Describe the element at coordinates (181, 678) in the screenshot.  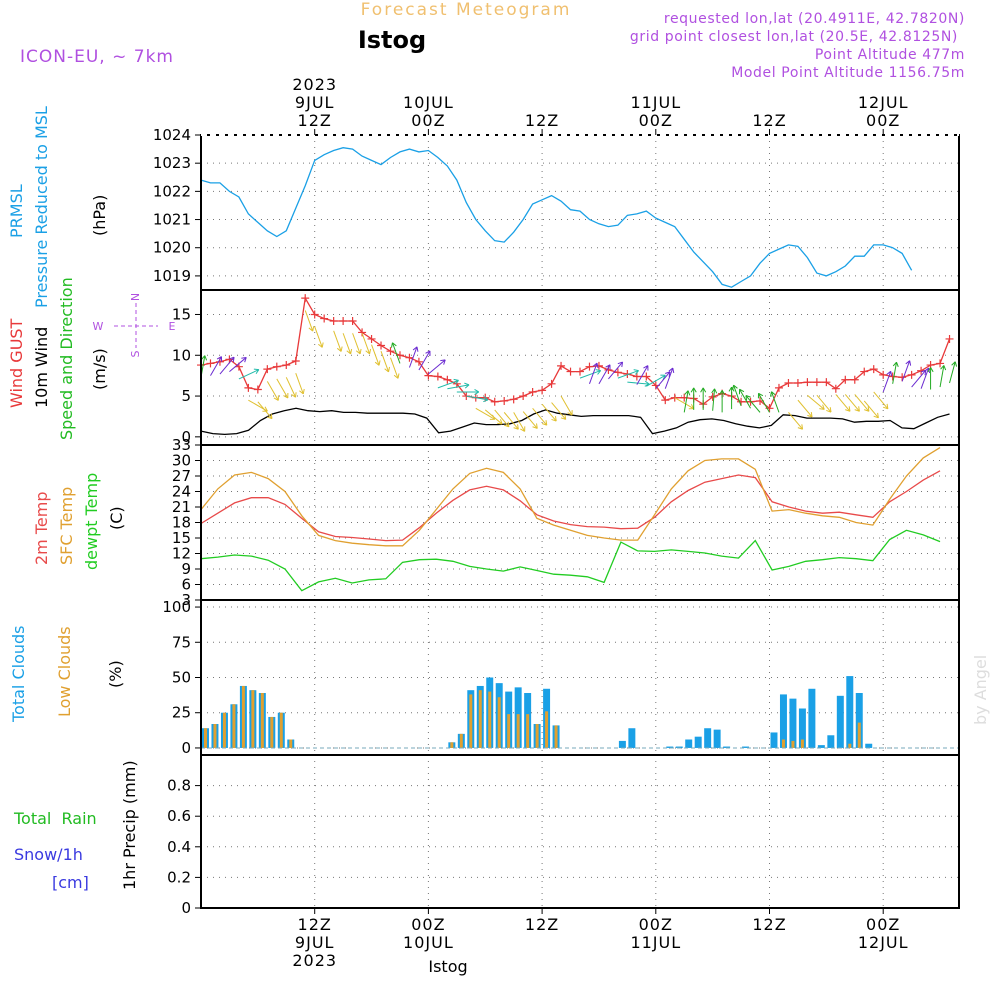
I see `ytick-label: 50` at that location.